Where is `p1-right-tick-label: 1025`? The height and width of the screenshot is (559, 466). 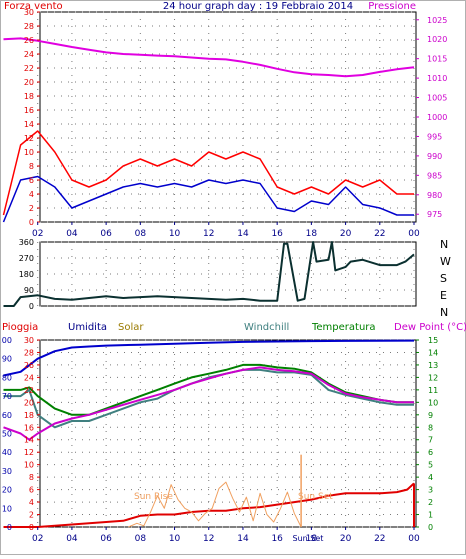
p1-right-tick-label: 1025 is located at coordinates (437, 20).